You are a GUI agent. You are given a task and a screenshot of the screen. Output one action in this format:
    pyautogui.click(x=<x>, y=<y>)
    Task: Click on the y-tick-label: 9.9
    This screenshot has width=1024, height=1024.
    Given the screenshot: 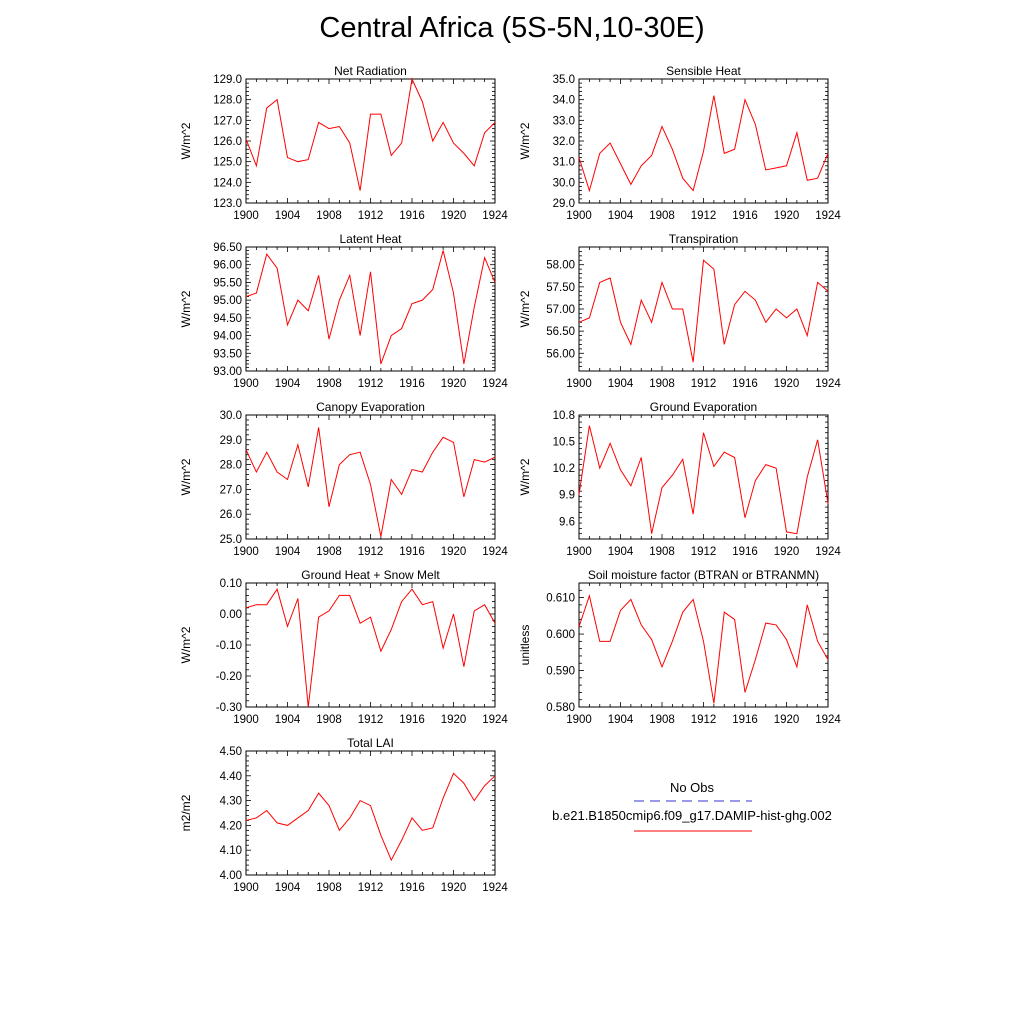 What is the action you would take?
    pyautogui.click(x=567, y=496)
    